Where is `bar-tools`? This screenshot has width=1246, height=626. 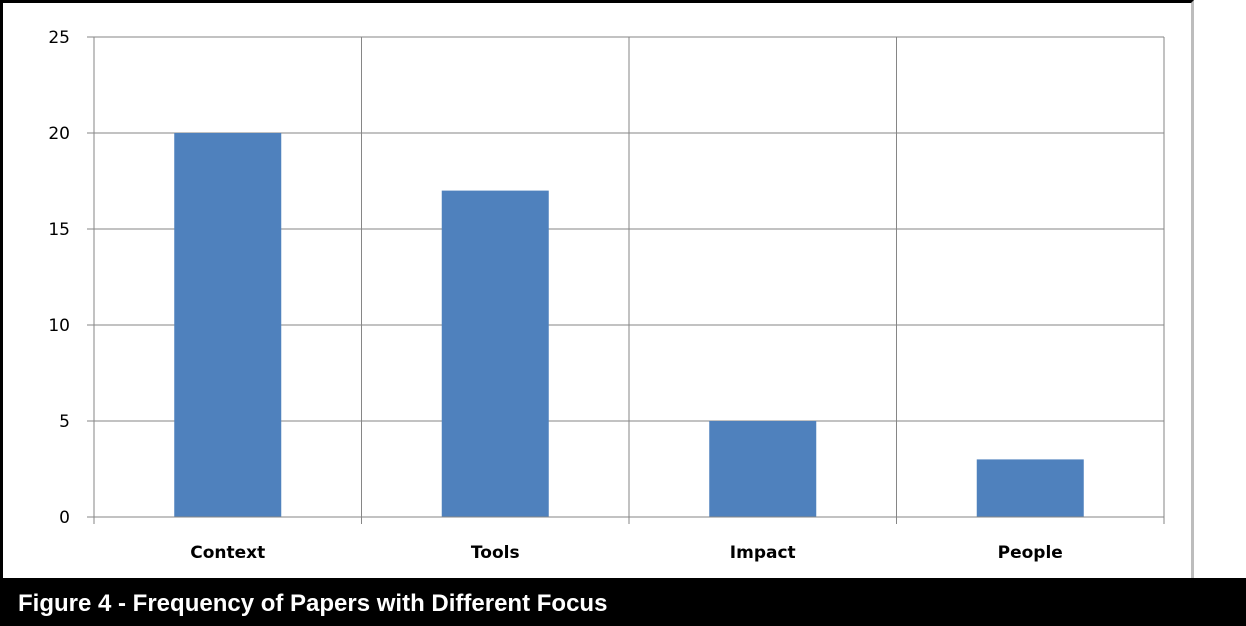
bar-tools is located at coordinates (495, 353).